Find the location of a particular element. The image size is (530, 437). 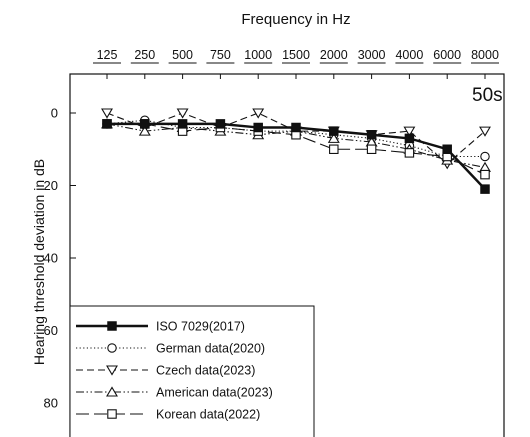

x-tick-label-6000: 6000 is located at coordinates (447, 55).